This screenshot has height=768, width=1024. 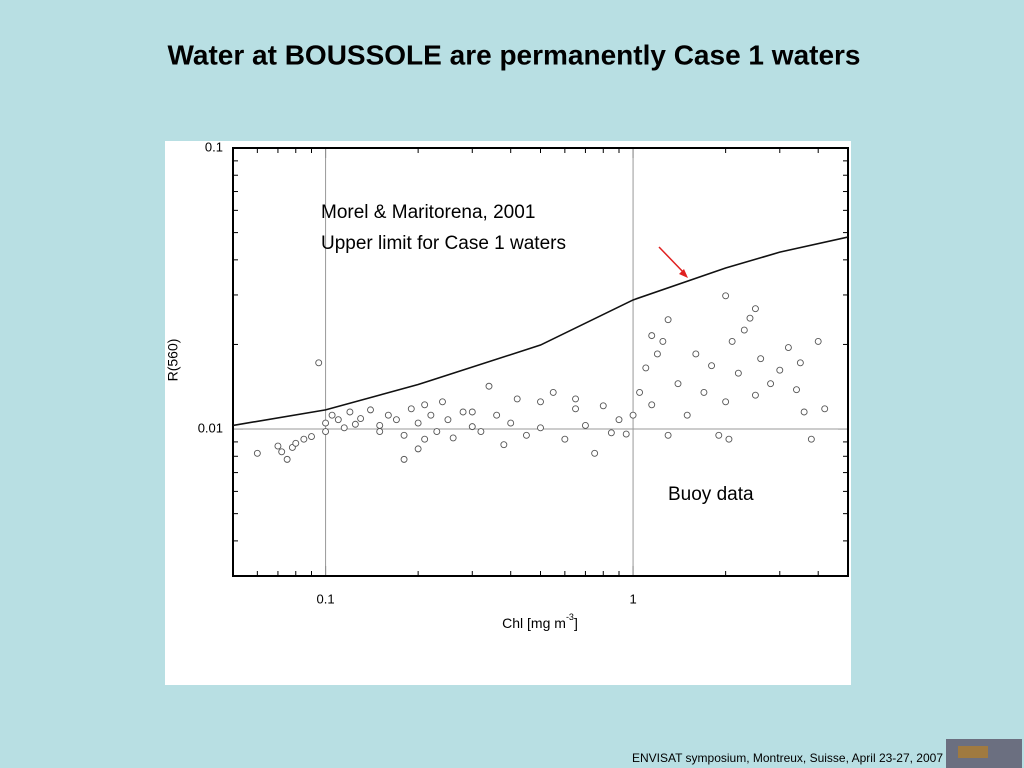 What do you see at coordinates (973, 752) in the screenshot?
I see `logo-detail` at bounding box center [973, 752].